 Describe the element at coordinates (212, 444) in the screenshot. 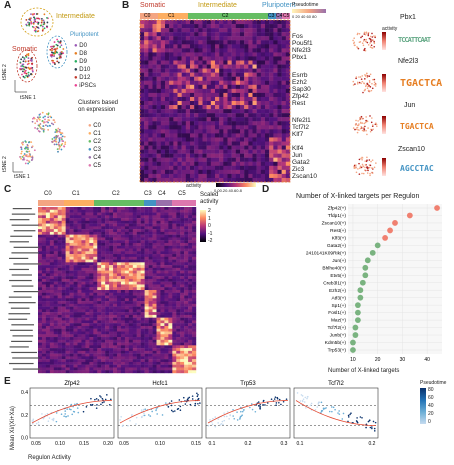

I see `x-tick-label: 0.1` at that location.